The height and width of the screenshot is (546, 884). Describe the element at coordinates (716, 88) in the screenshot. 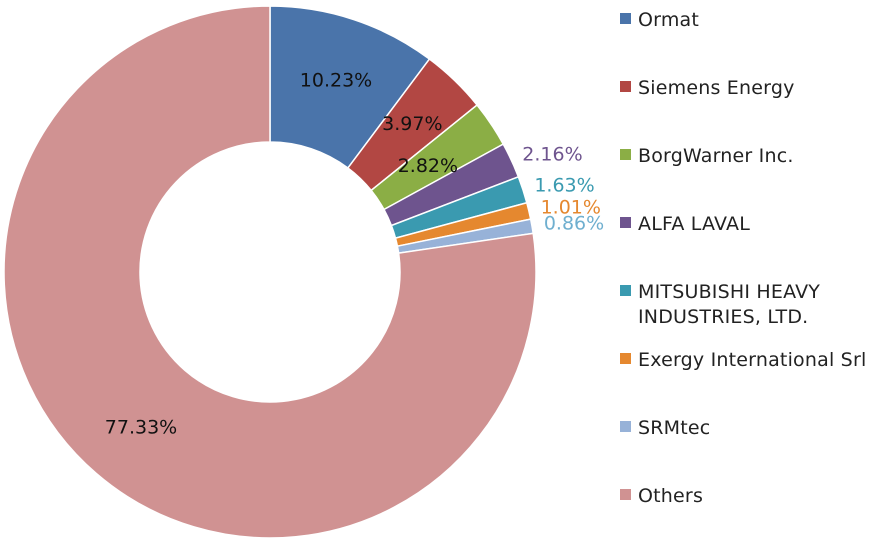

I see `legend-label: Siemens Energy` at that location.